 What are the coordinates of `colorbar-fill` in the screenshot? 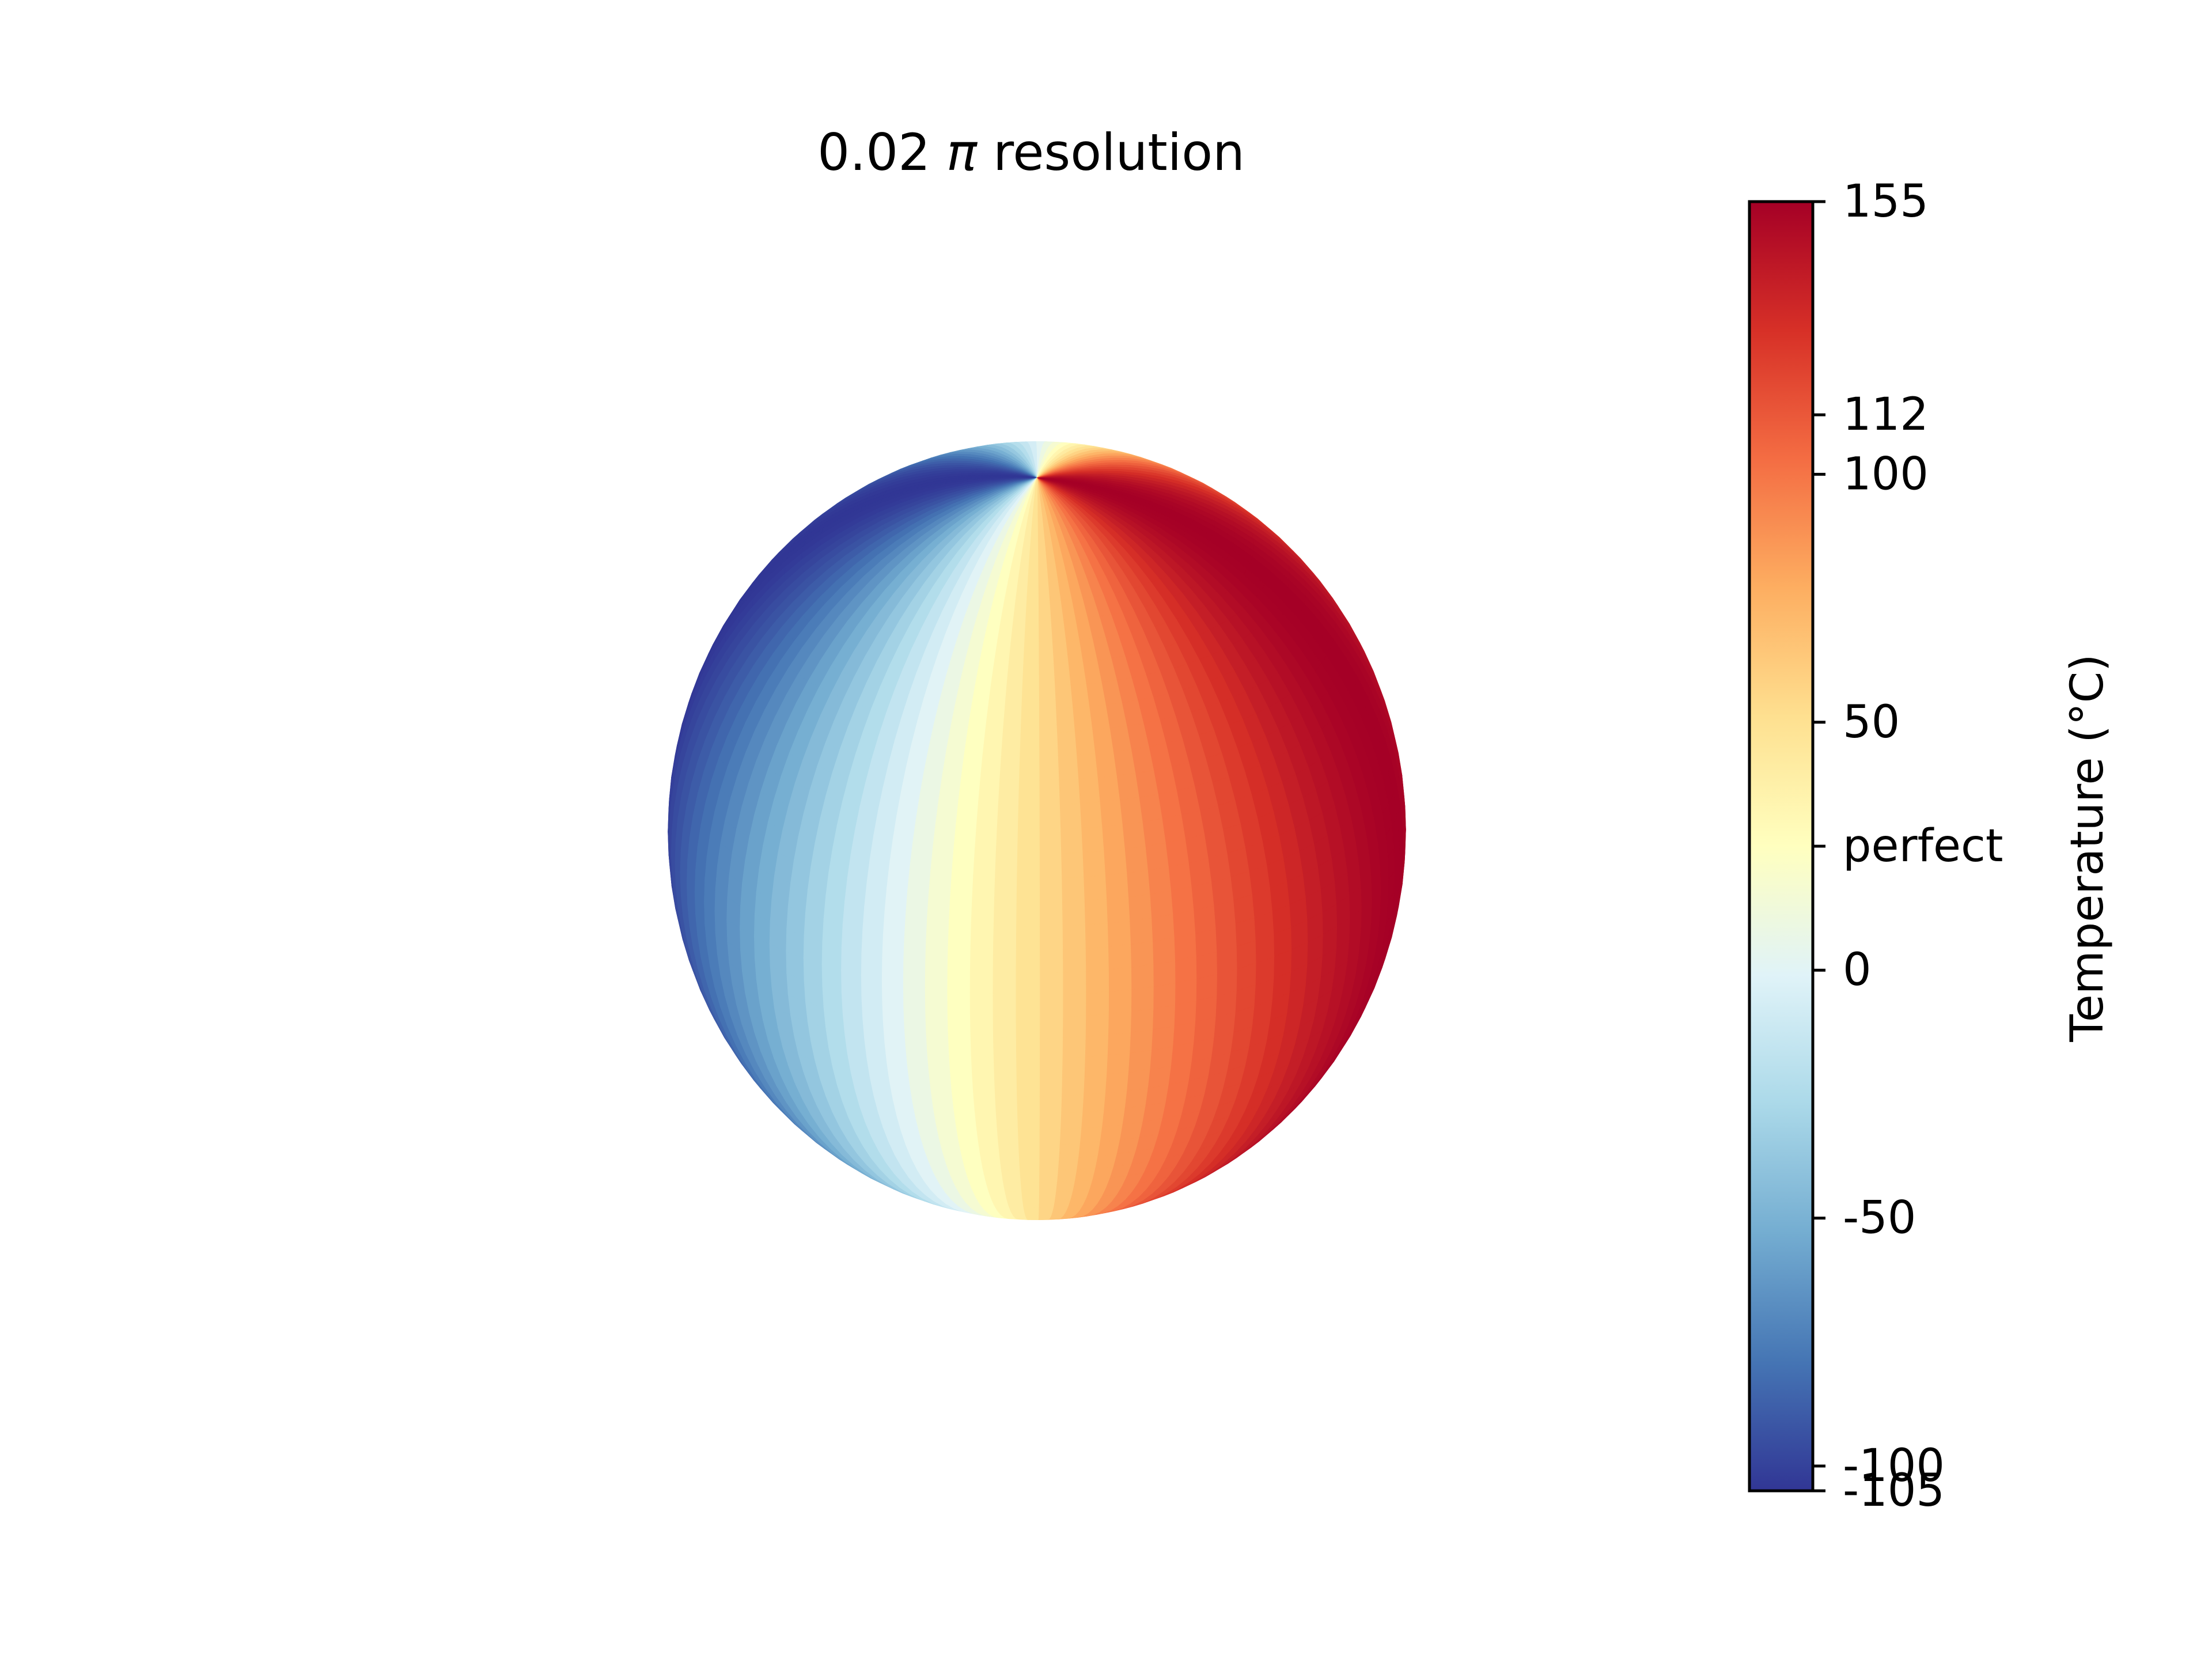 It's located at (1781, 846).